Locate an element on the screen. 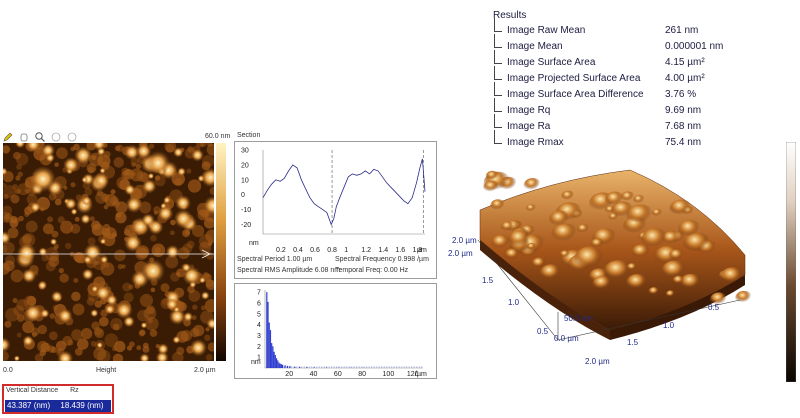 This screenshot has width=800, height=418. spectrum-y-tick: 4 is located at coordinates (259, 325).